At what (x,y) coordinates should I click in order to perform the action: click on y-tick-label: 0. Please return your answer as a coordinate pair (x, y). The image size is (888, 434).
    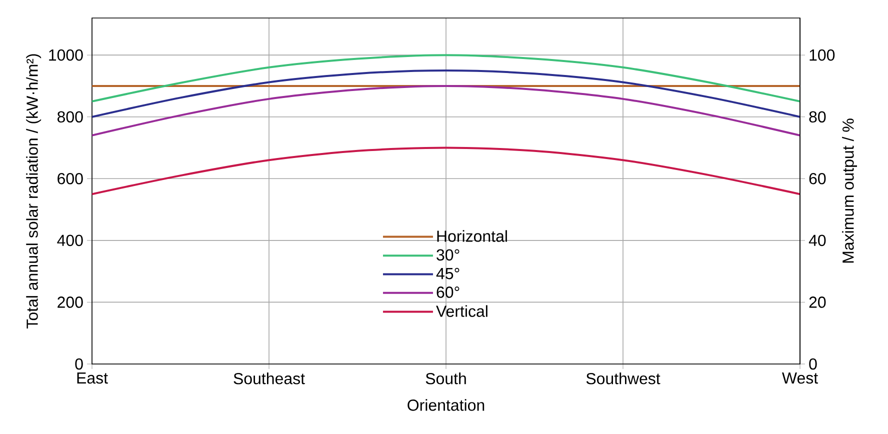
    Looking at the image, I should click on (79, 364).